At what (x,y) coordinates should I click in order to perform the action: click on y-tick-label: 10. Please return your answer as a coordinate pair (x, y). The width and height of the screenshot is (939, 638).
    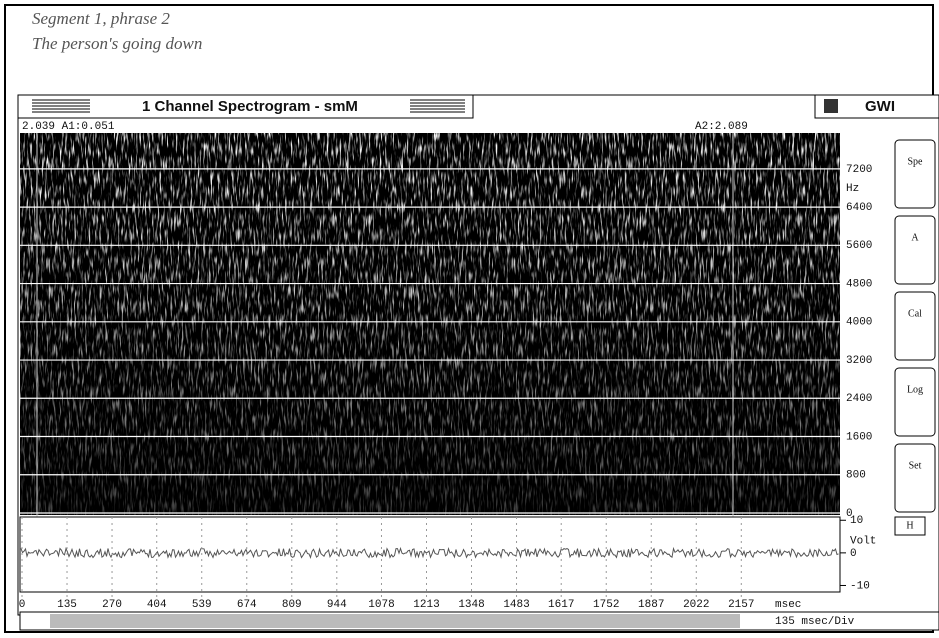
    Looking at the image, I should click on (856, 521).